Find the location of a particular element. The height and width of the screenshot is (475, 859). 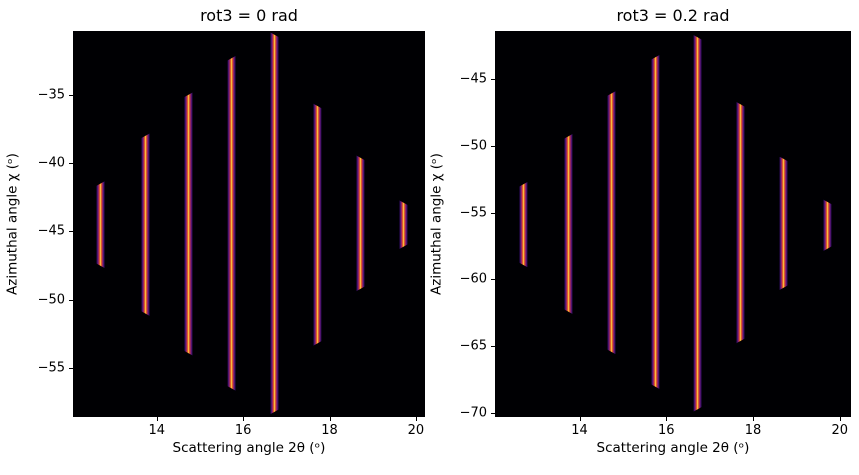

y-tick-label: −35 is located at coordinates (51, 95).